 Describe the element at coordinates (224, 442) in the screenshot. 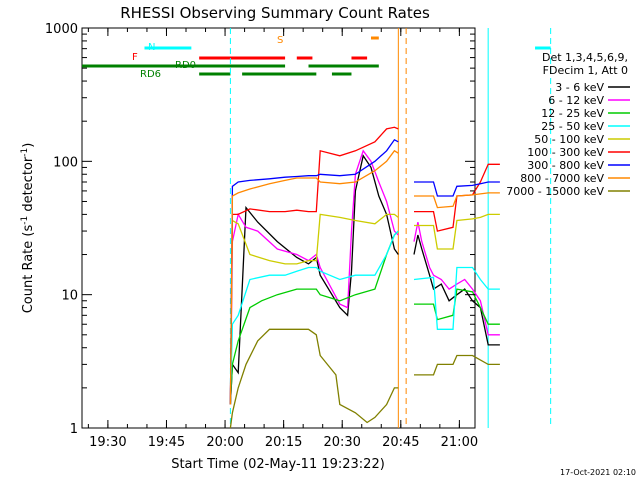

I see `x-tick-label-2: 20:00` at that location.